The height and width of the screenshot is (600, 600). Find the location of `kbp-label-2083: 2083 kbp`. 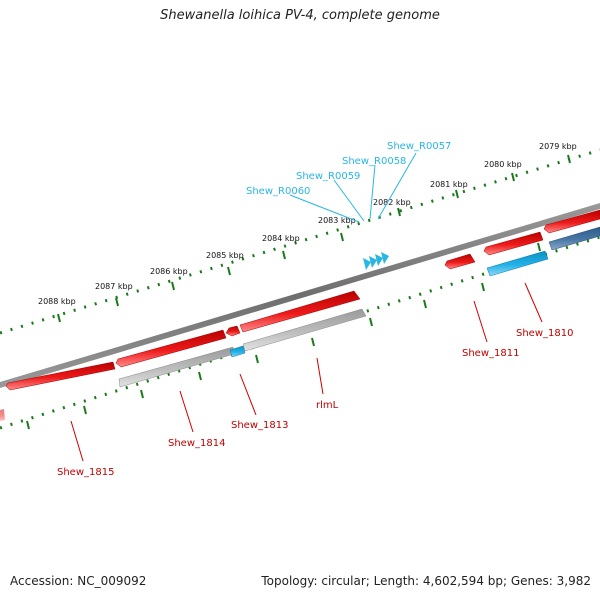

kbp-label-2083: 2083 kbp is located at coordinates (337, 220).